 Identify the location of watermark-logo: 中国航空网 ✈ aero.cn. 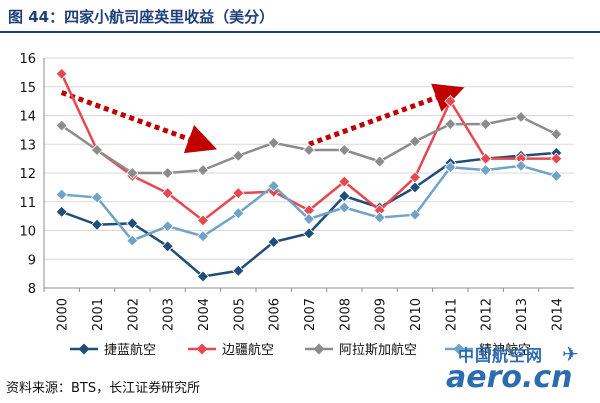
(519, 369).